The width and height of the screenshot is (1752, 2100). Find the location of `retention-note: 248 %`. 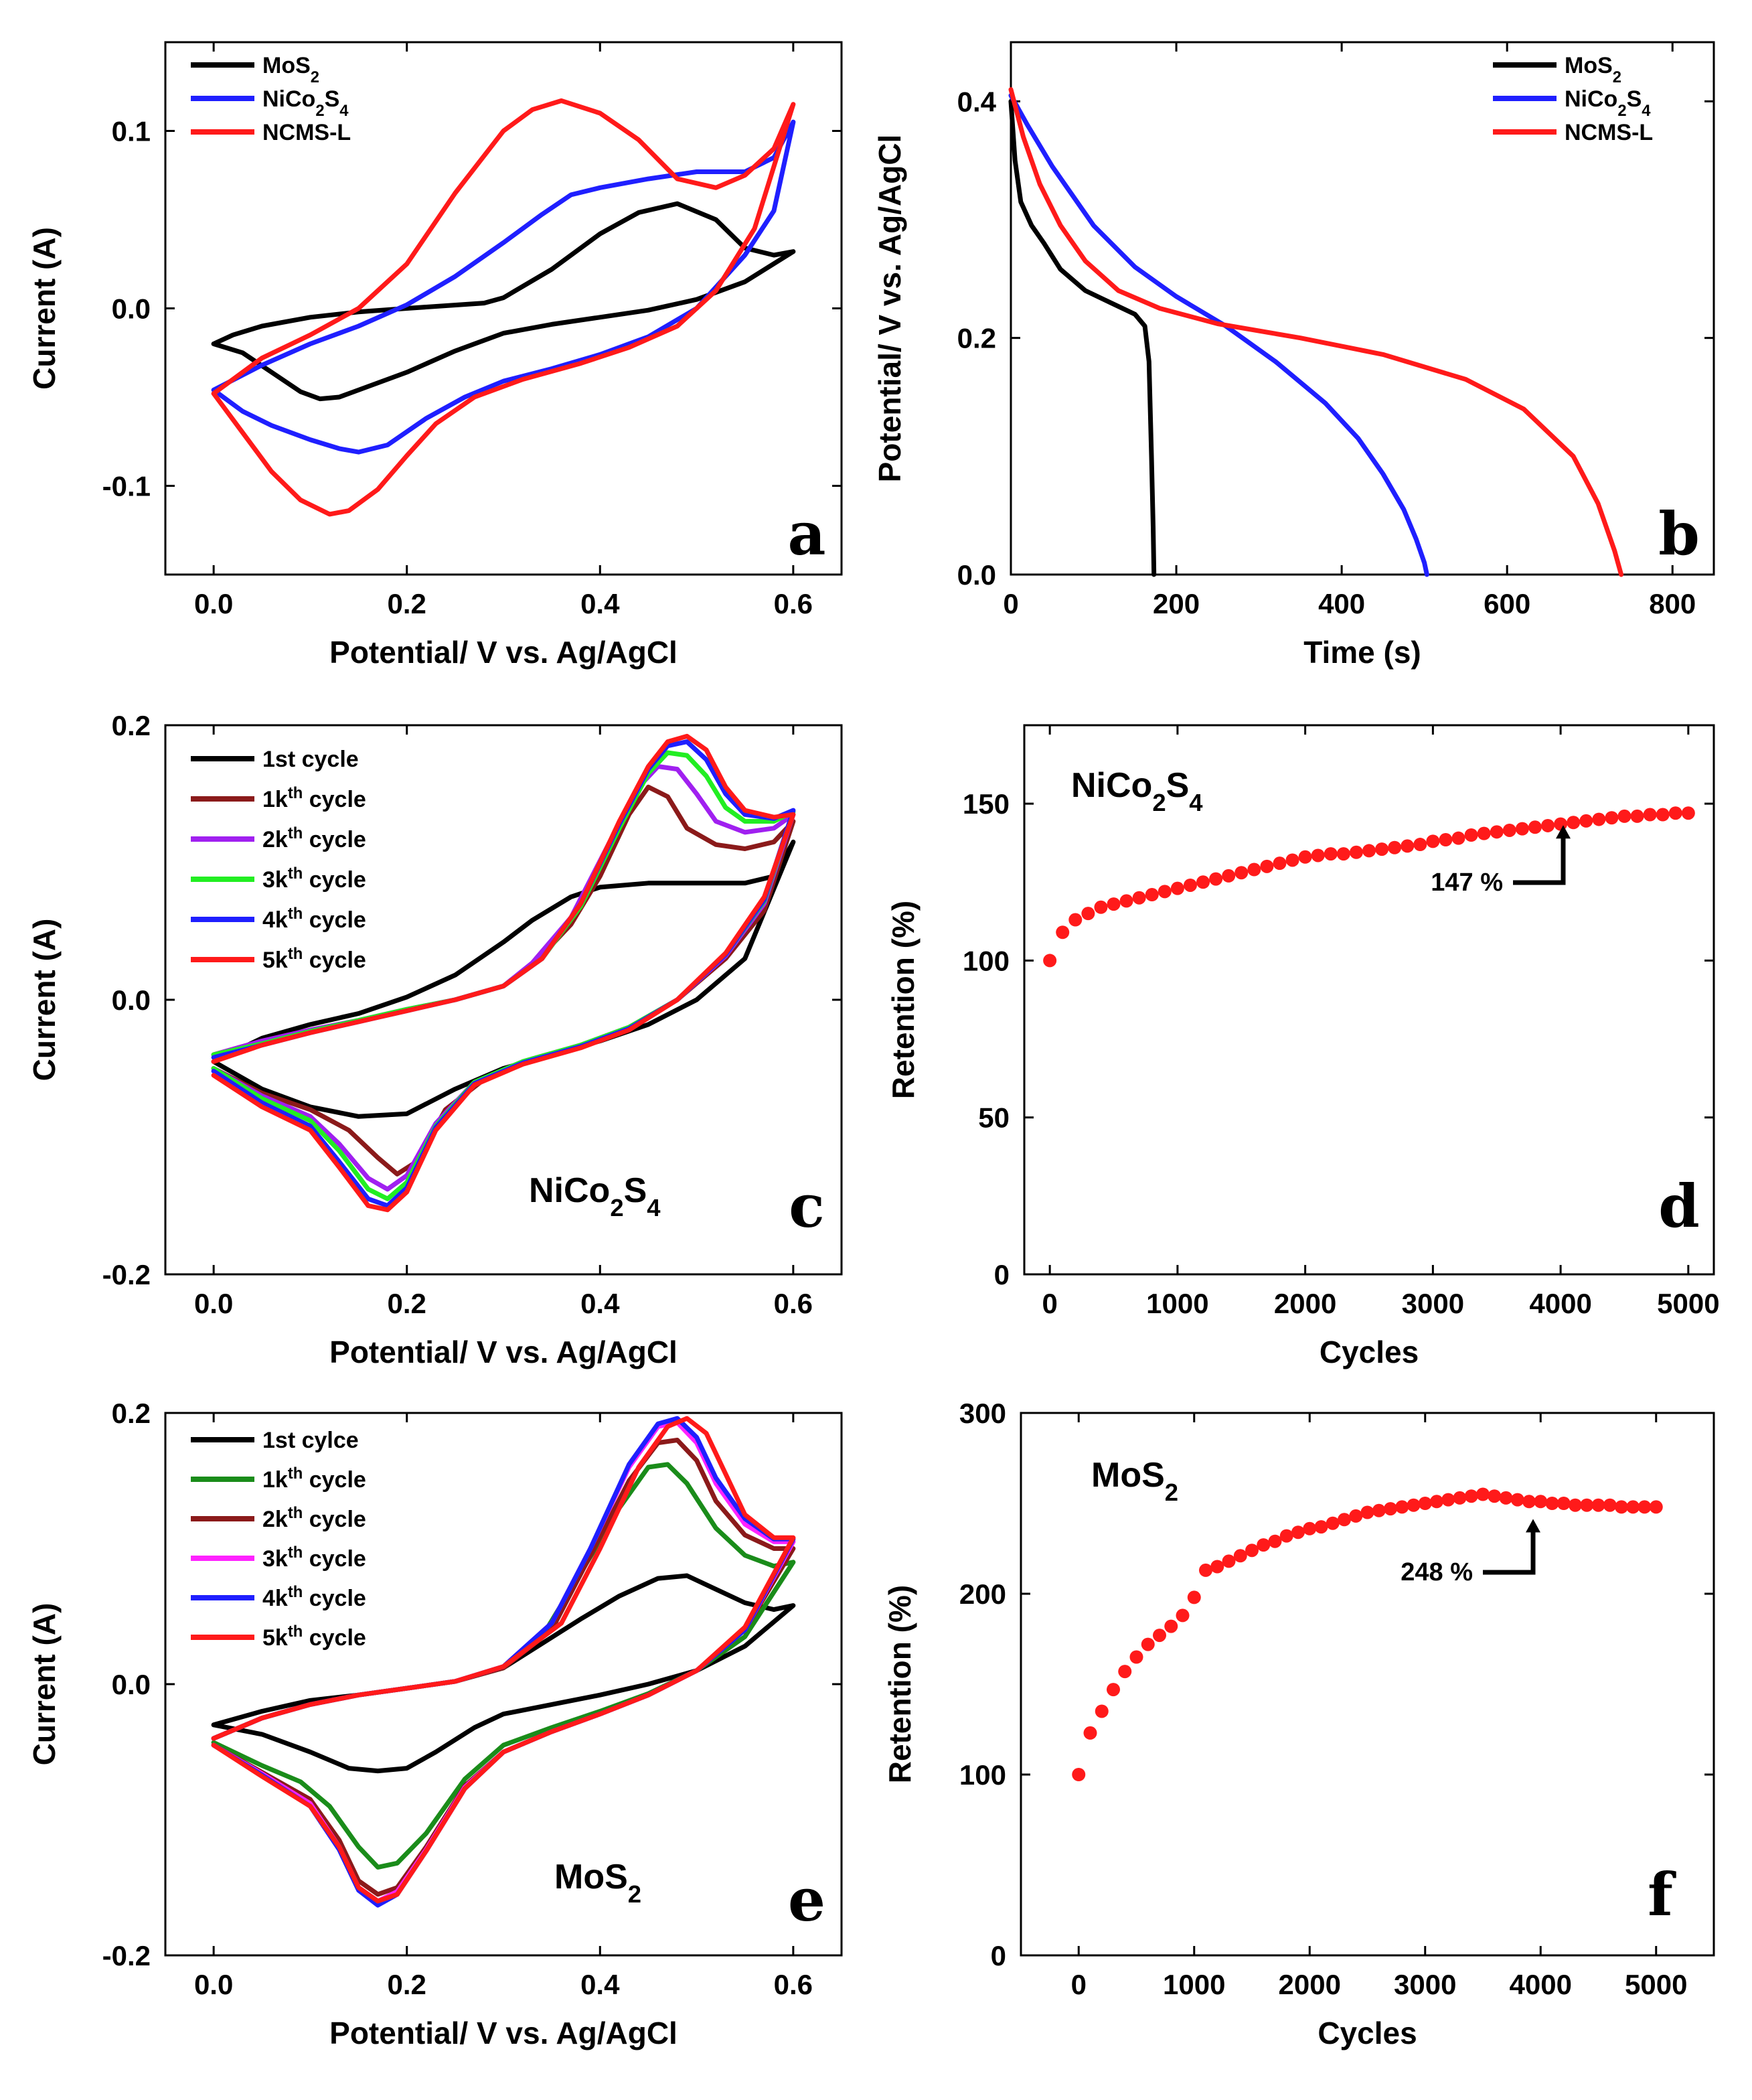

retention-note: 248 % is located at coordinates (1437, 1572).